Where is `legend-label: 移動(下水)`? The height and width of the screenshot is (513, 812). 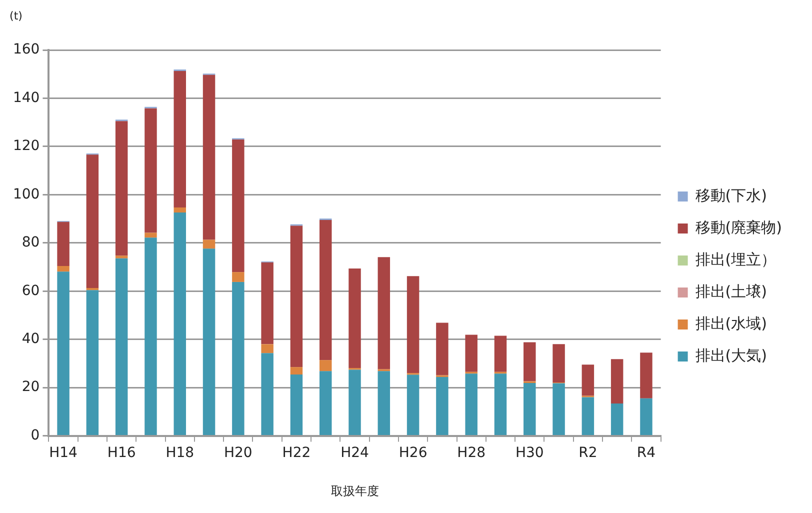 legend-label: 移動(下水) is located at coordinates (731, 195).